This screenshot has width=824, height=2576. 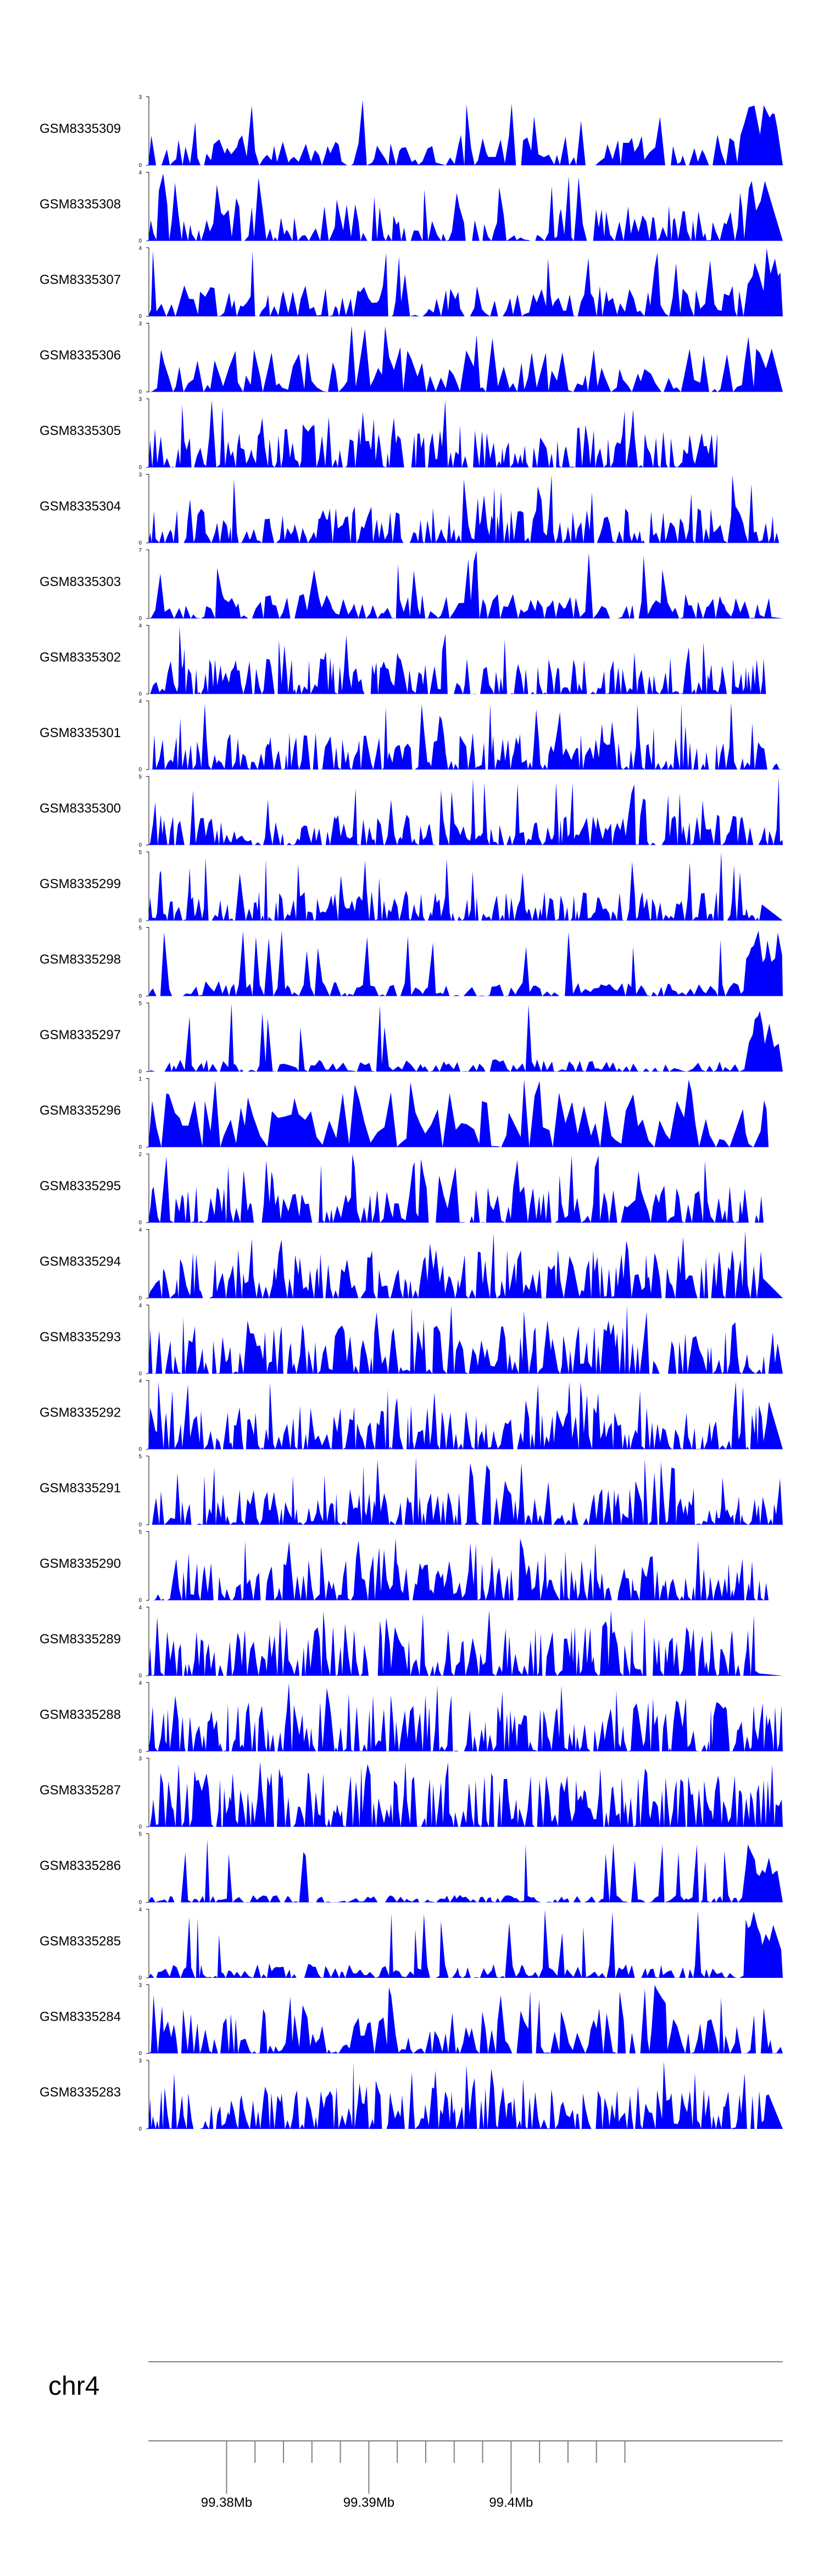 I want to click on y-tick-label-max: 7, so click(x=140, y=551).